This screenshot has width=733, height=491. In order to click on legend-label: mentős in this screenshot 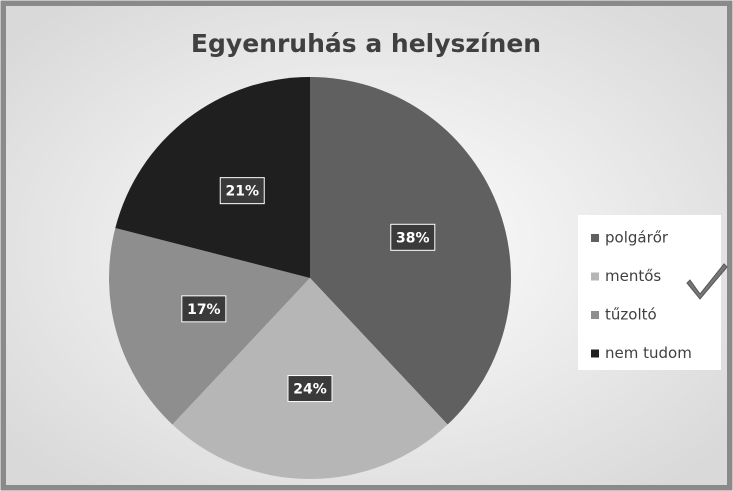, I will do `click(633, 276)`.